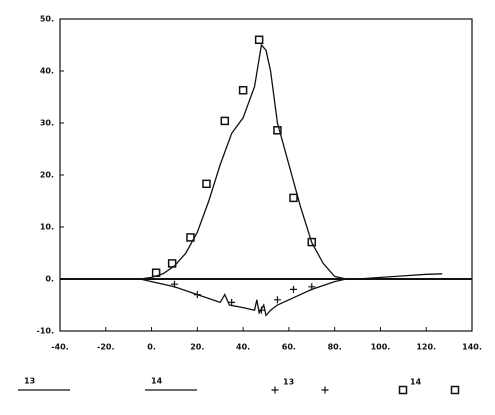 The height and width of the screenshot is (415, 495). What do you see at coordinates (335, 347) in the screenshot?
I see `x-tick-label: 80.` at bounding box center [335, 347].